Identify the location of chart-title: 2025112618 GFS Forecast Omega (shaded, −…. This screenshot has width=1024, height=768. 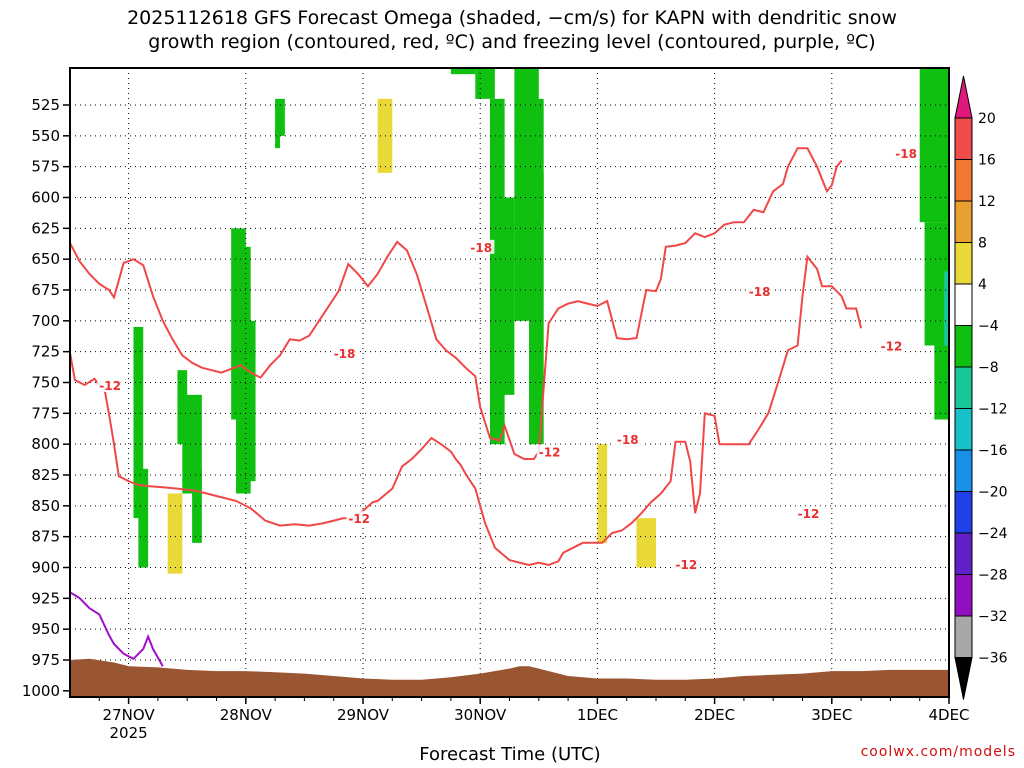
(512, 30).